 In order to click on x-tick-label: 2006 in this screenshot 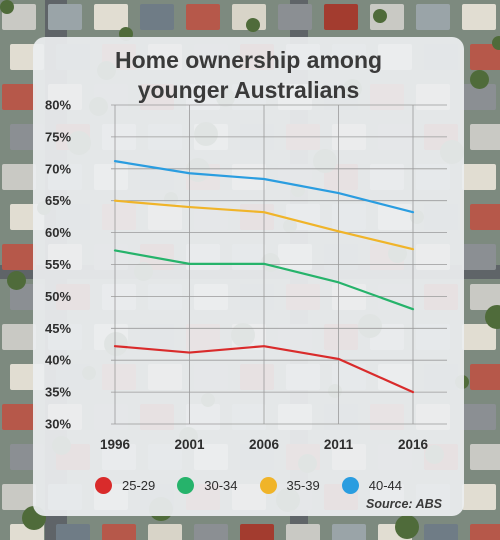, I will do `click(264, 444)`.